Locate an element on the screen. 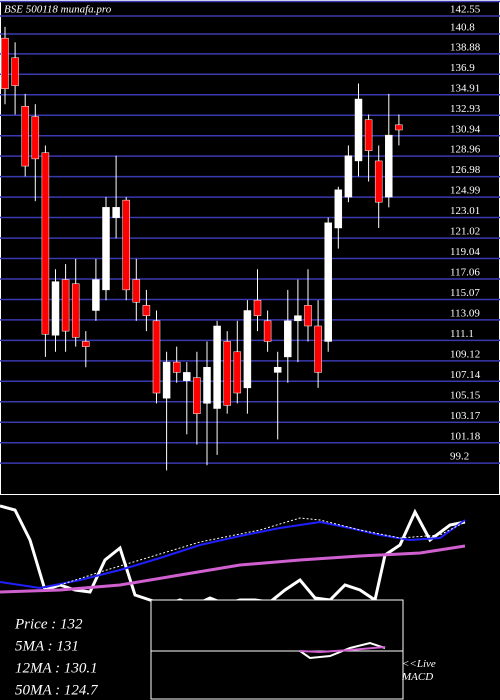  y-tick-label: 123.01 is located at coordinates (465, 211).